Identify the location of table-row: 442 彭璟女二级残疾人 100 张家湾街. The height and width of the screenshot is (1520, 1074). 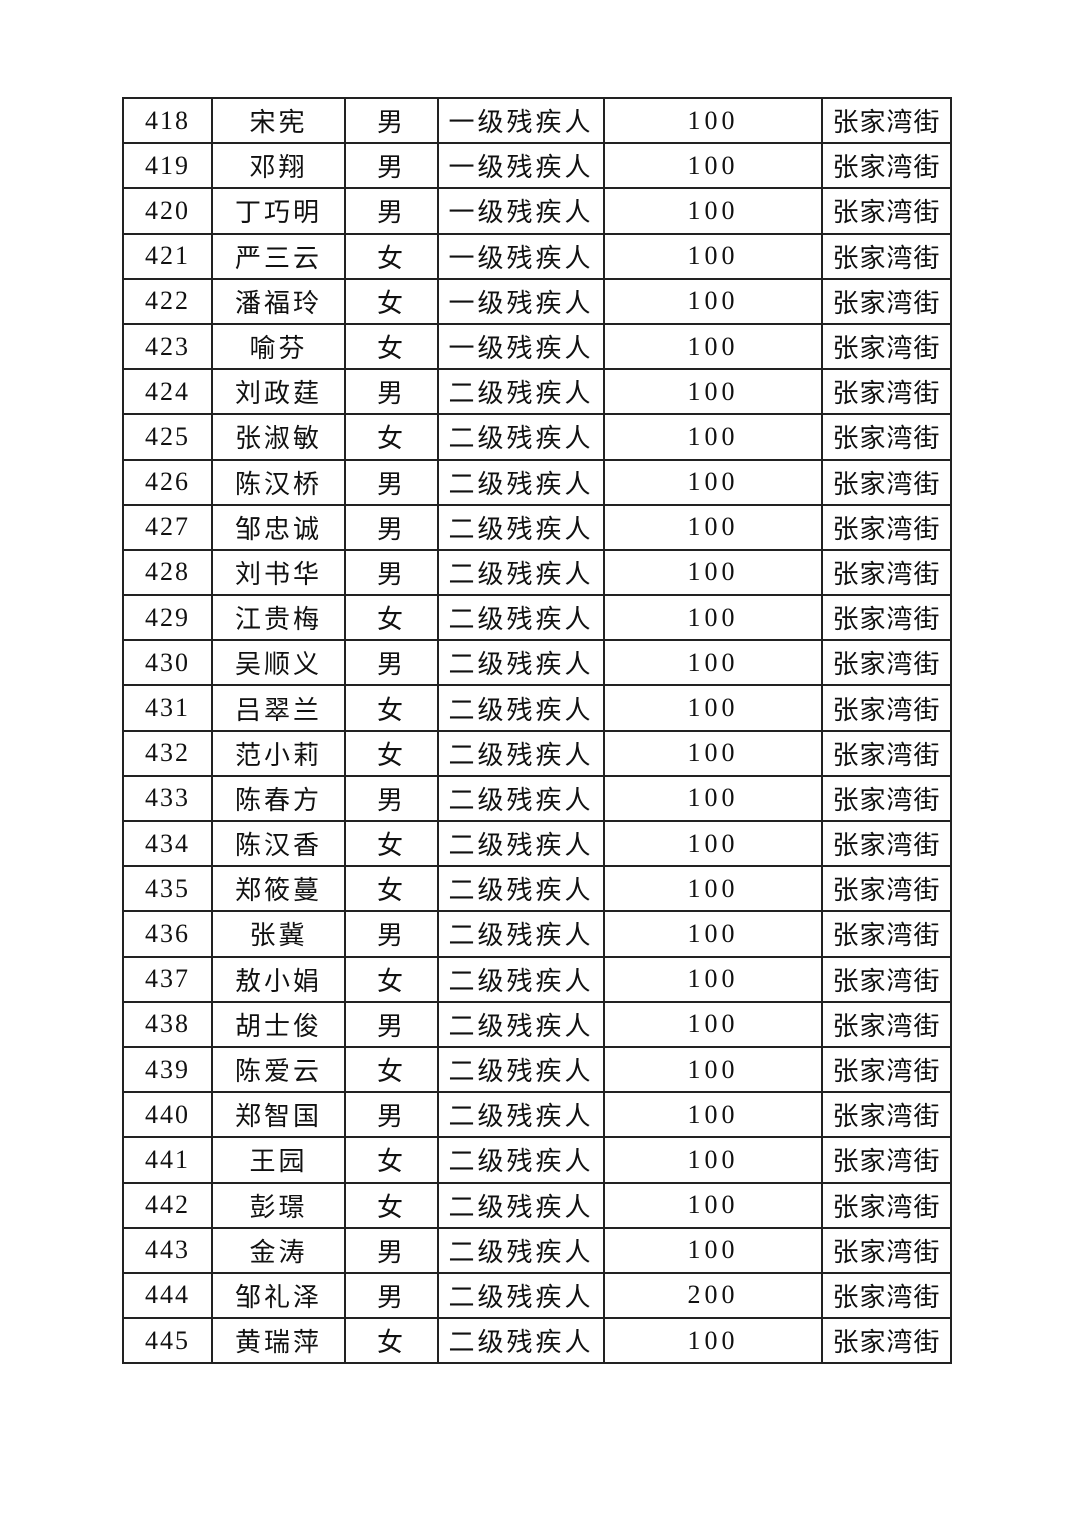
(537, 1205).